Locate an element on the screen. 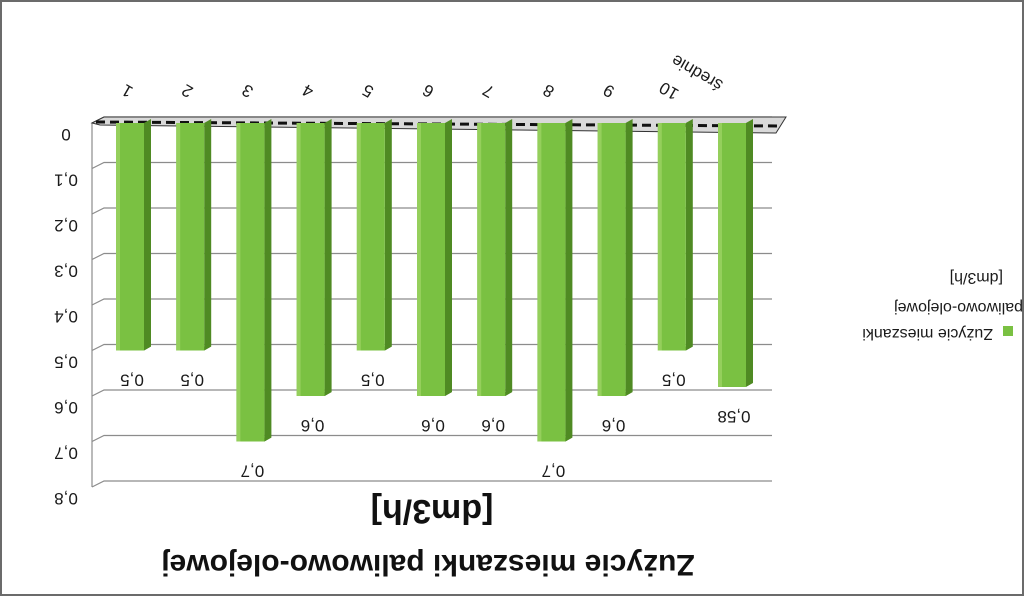 The height and width of the screenshot is (596, 1024). y-tick-label: 0,4 is located at coordinates (66, 316).